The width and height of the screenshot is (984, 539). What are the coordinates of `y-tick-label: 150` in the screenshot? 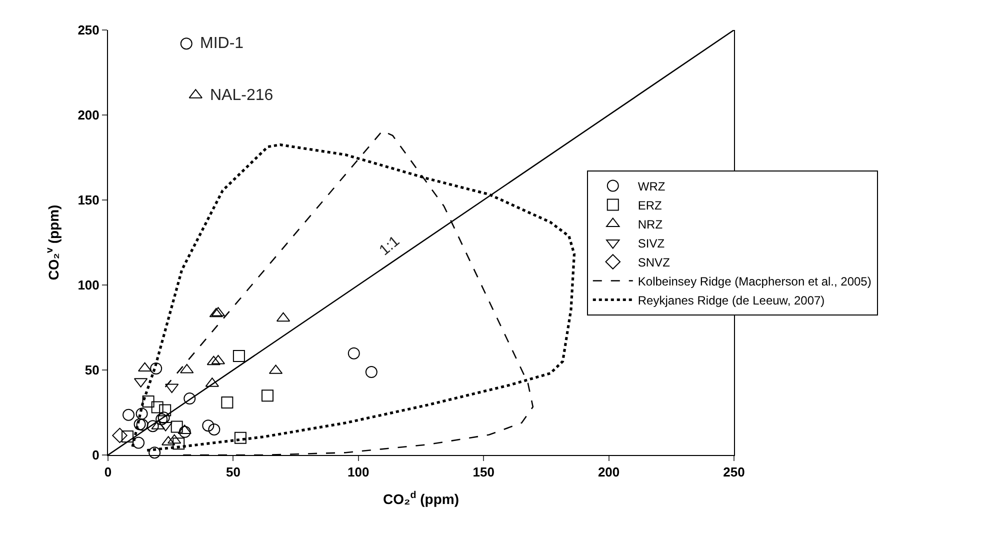 It's located at (89, 200).